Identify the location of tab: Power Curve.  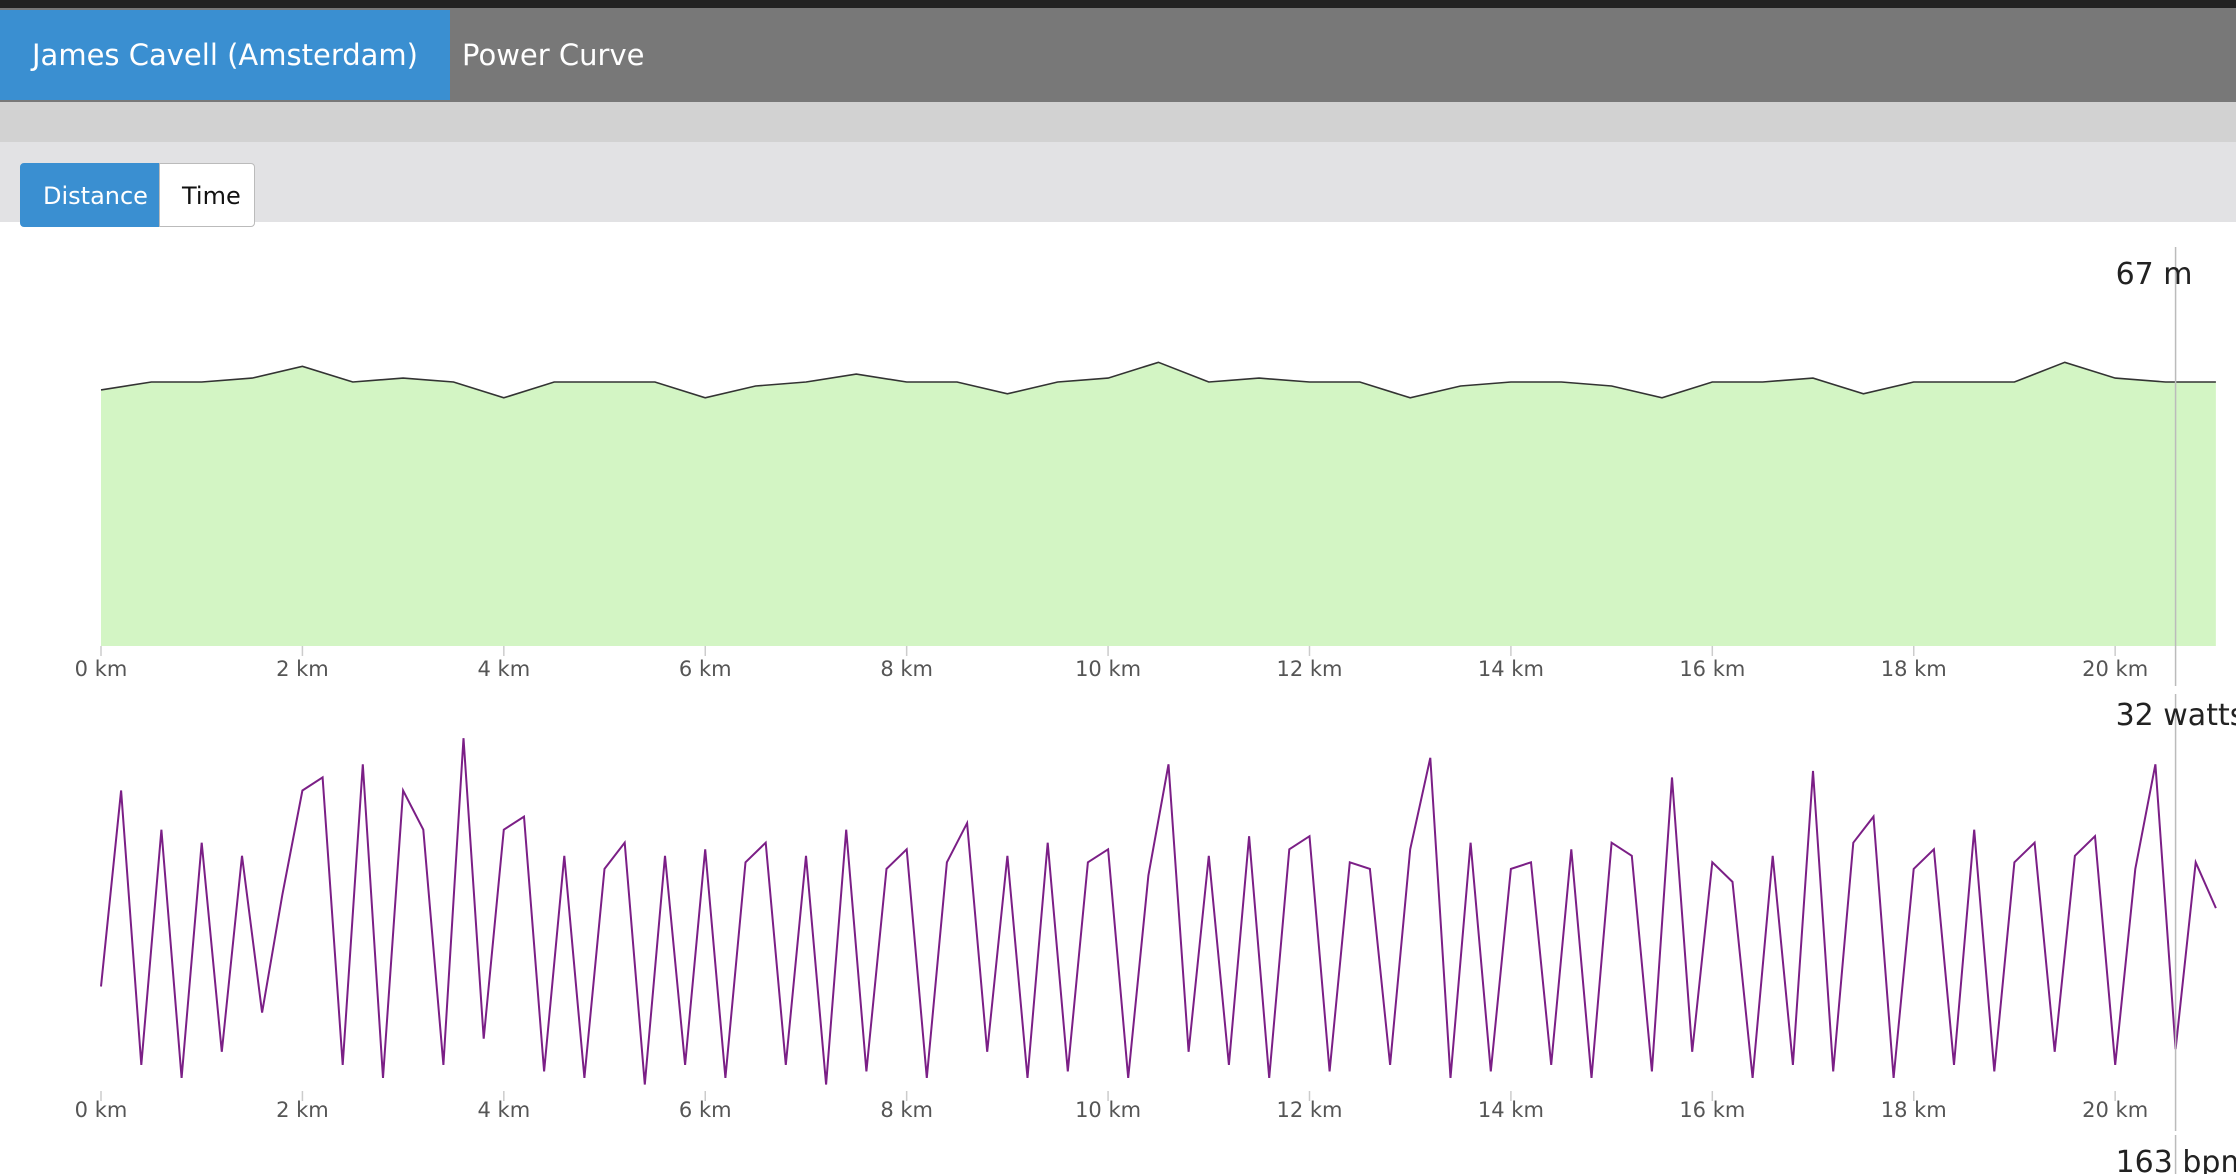
(553, 55).